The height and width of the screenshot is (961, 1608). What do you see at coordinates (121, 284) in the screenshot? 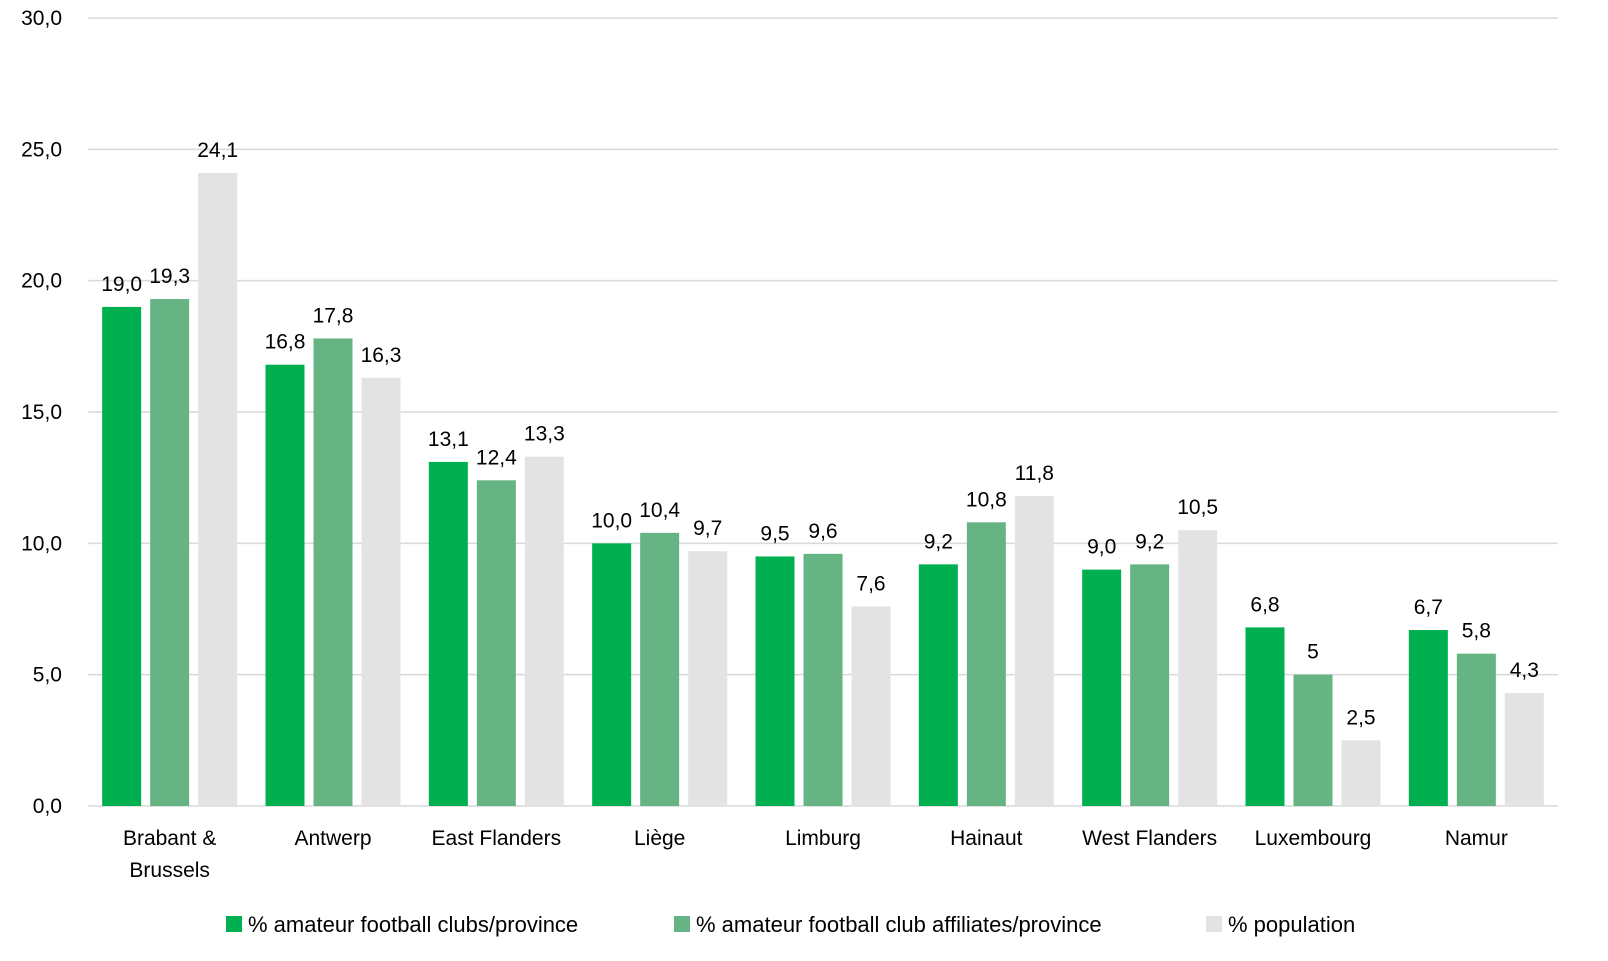
I see `data-label: 19,0` at bounding box center [121, 284].